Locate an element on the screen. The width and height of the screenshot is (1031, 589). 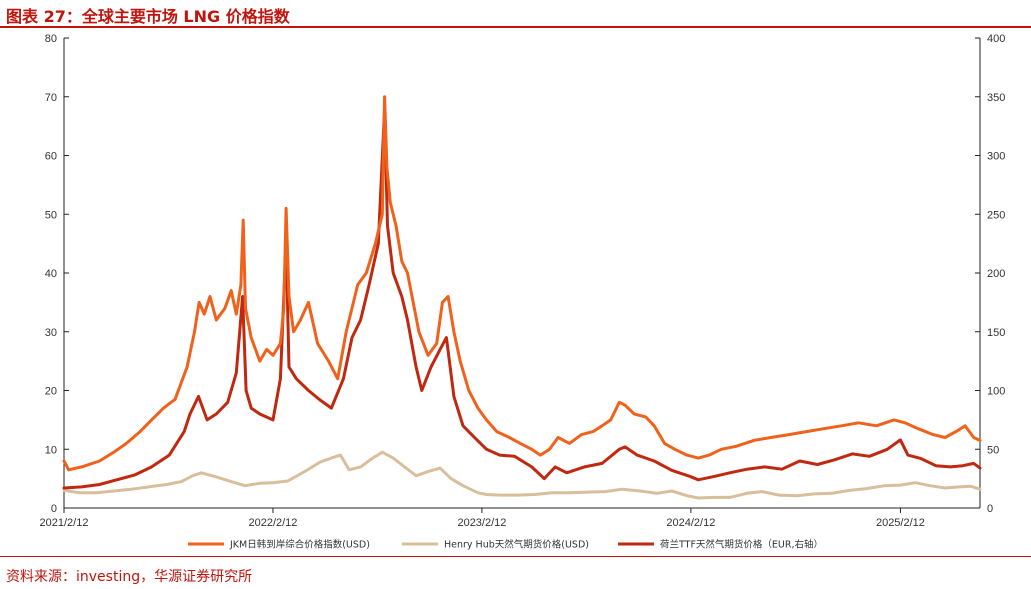
x-tick-label: 2024/2/12 is located at coordinates (690, 523).